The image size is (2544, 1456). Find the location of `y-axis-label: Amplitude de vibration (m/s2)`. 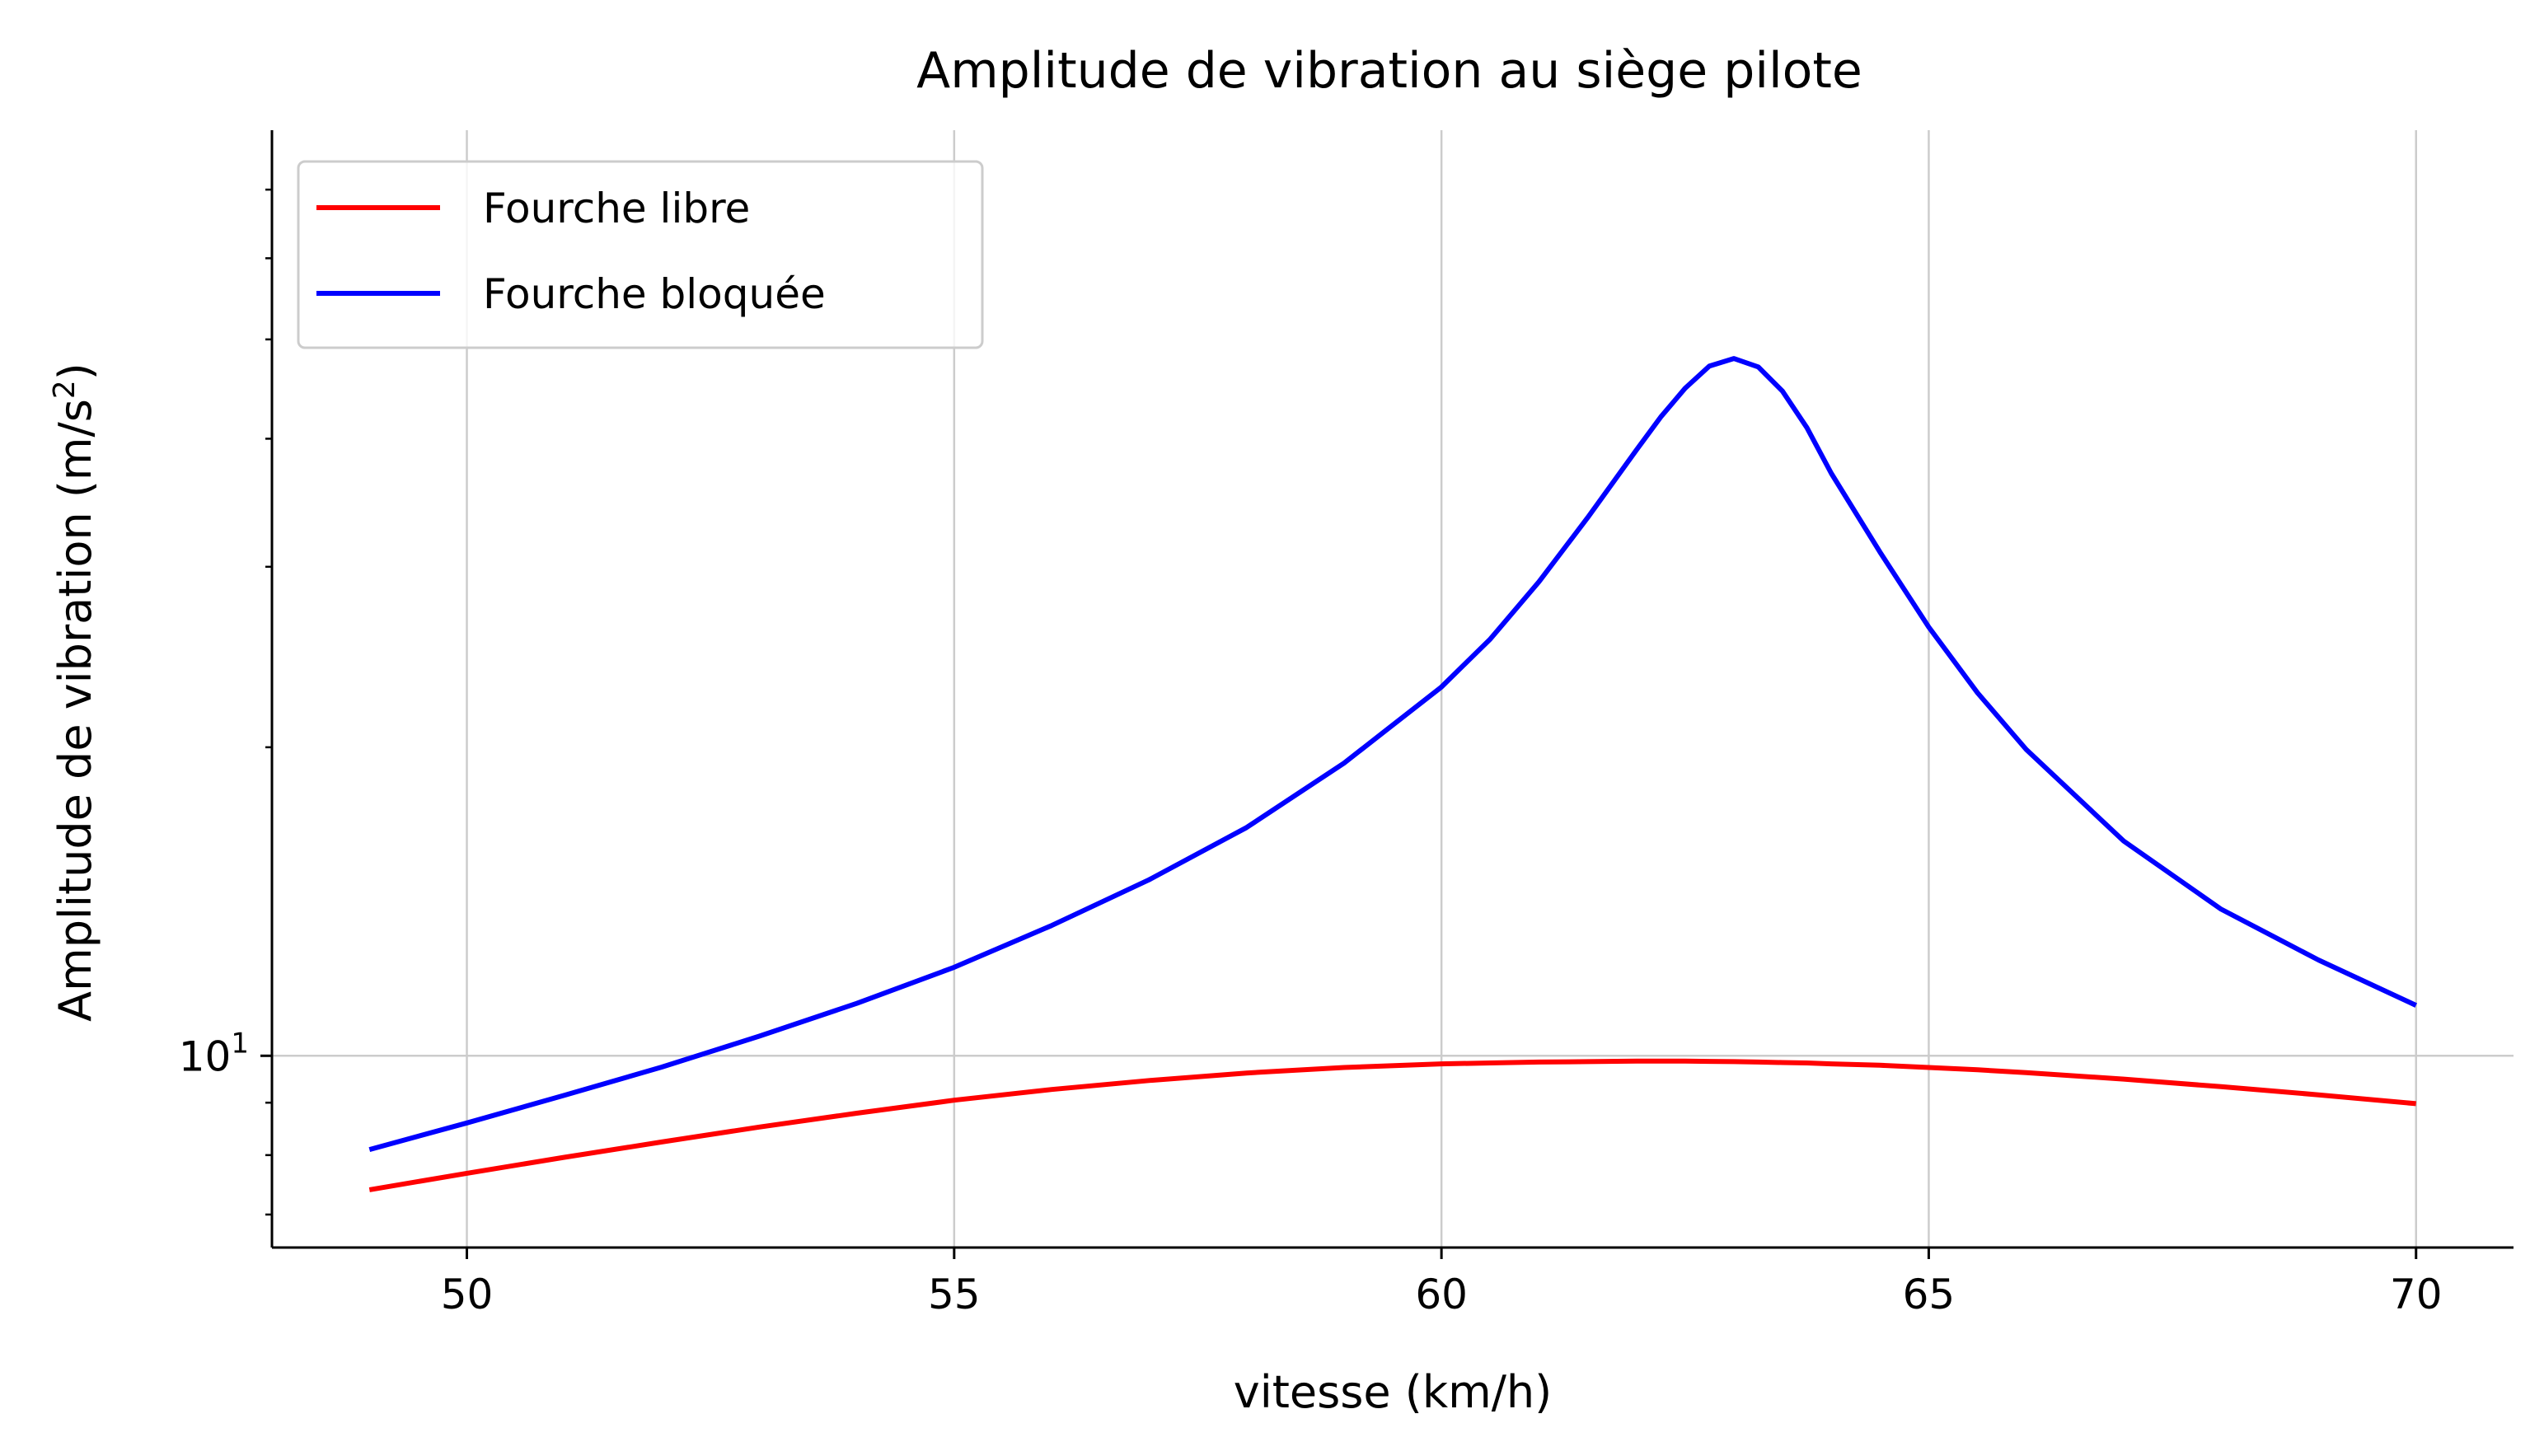

y-axis-label: Amplitude de vibration (m/s2) is located at coordinates (74, 692).